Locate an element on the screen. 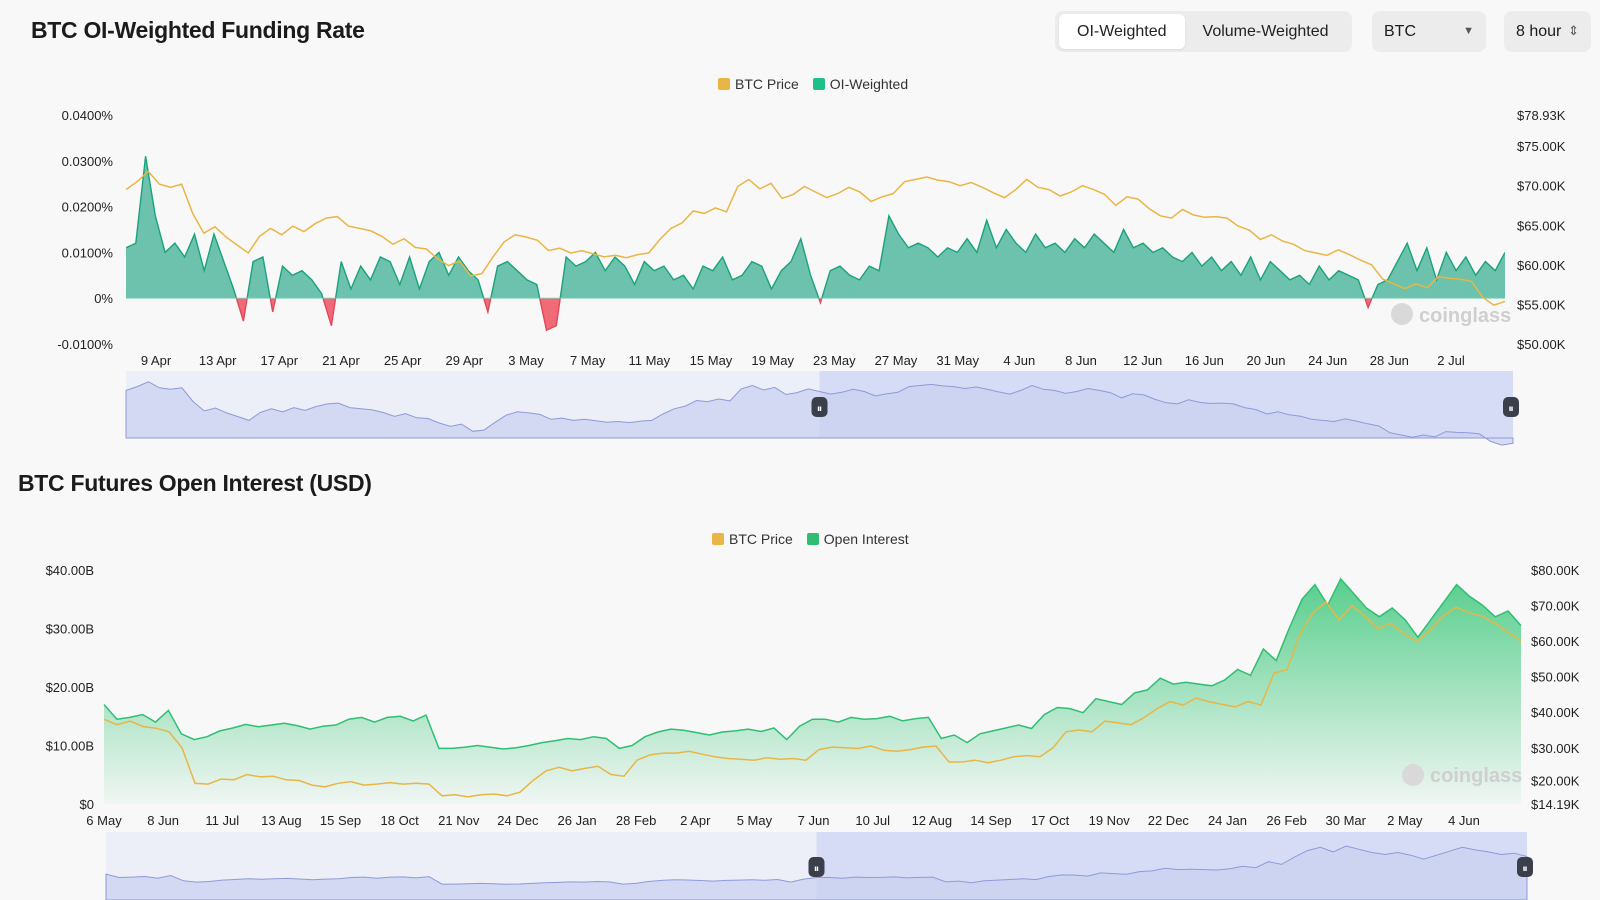 The image size is (1600, 900). funding-positive-line is located at coordinates (815, 227).